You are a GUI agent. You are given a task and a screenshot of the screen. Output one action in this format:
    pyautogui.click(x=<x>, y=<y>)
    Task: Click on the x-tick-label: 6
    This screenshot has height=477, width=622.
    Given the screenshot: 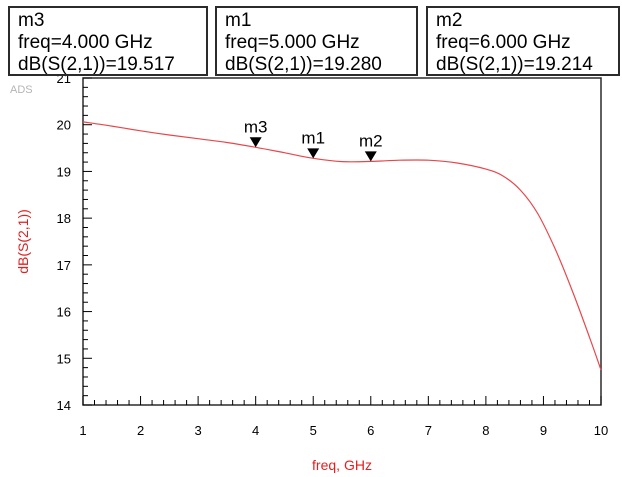 What is the action you would take?
    pyautogui.click(x=370, y=430)
    